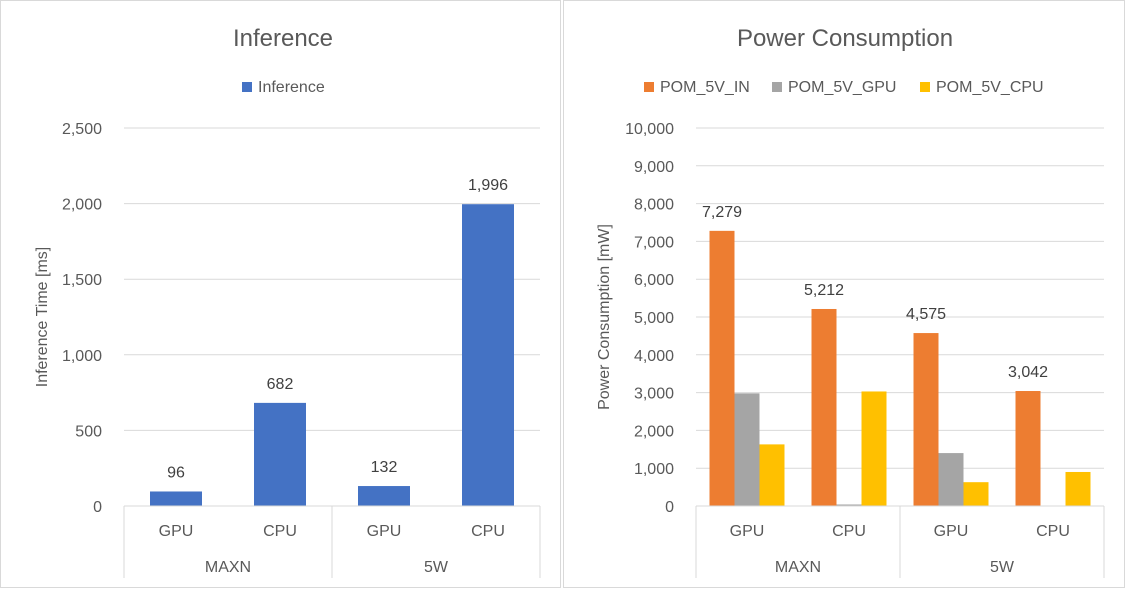 The width and height of the screenshot is (1126, 589). Describe the element at coordinates (845, 38) in the screenshot. I see `chart-title: Power Consumption` at that location.